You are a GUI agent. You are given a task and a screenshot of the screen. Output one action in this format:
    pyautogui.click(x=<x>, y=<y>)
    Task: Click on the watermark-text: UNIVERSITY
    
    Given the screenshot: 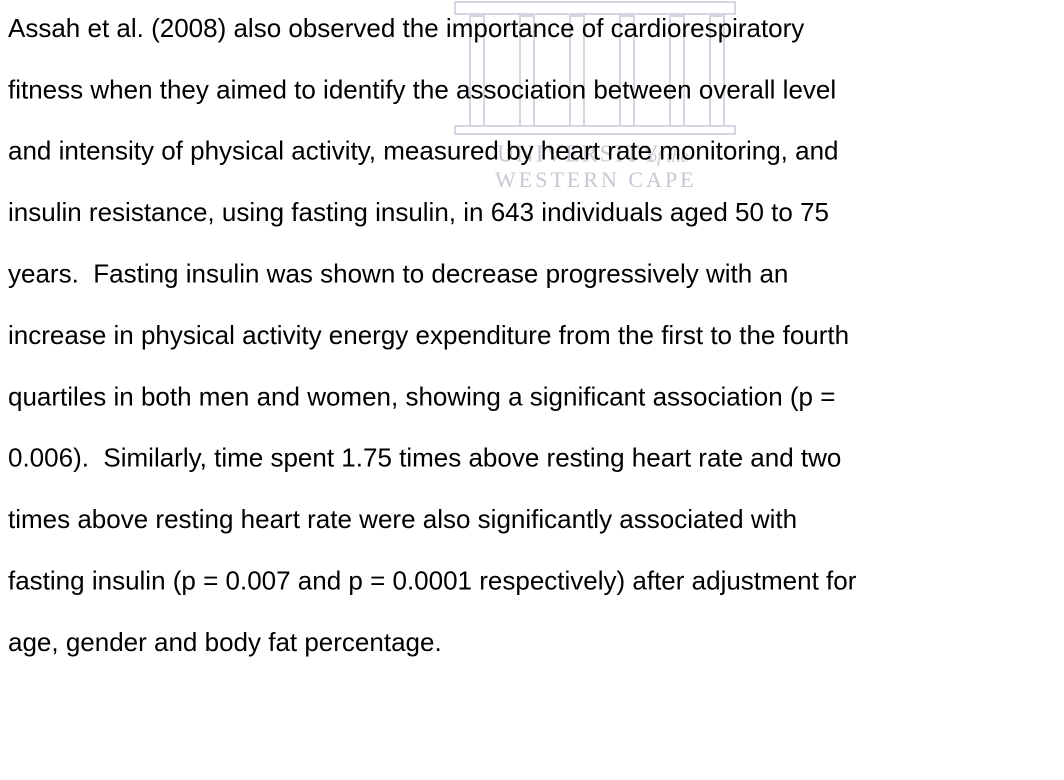 What is the action you would take?
    pyautogui.click(x=579, y=155)
    